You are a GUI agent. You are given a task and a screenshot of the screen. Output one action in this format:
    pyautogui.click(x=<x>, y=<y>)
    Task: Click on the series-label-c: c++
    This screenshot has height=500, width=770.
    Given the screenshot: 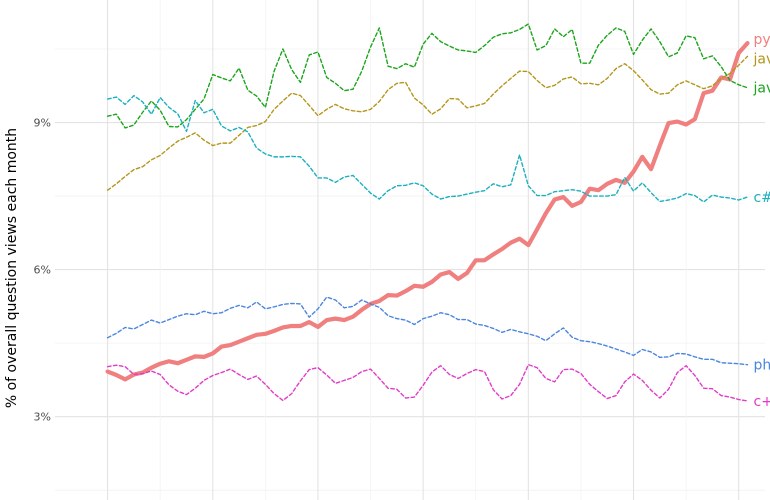 What is the action you would take?
    pyautogui.click(x=761, y=402)
    